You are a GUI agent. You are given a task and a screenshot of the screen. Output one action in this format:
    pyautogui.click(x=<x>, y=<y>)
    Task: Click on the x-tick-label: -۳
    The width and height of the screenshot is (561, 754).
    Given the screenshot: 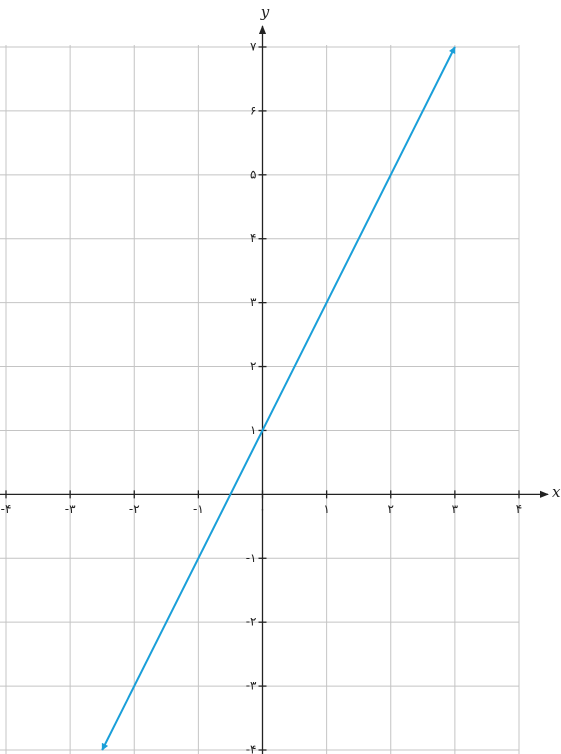 What is the action you would take?
    pyautogui.click(x=70, y=509)
    